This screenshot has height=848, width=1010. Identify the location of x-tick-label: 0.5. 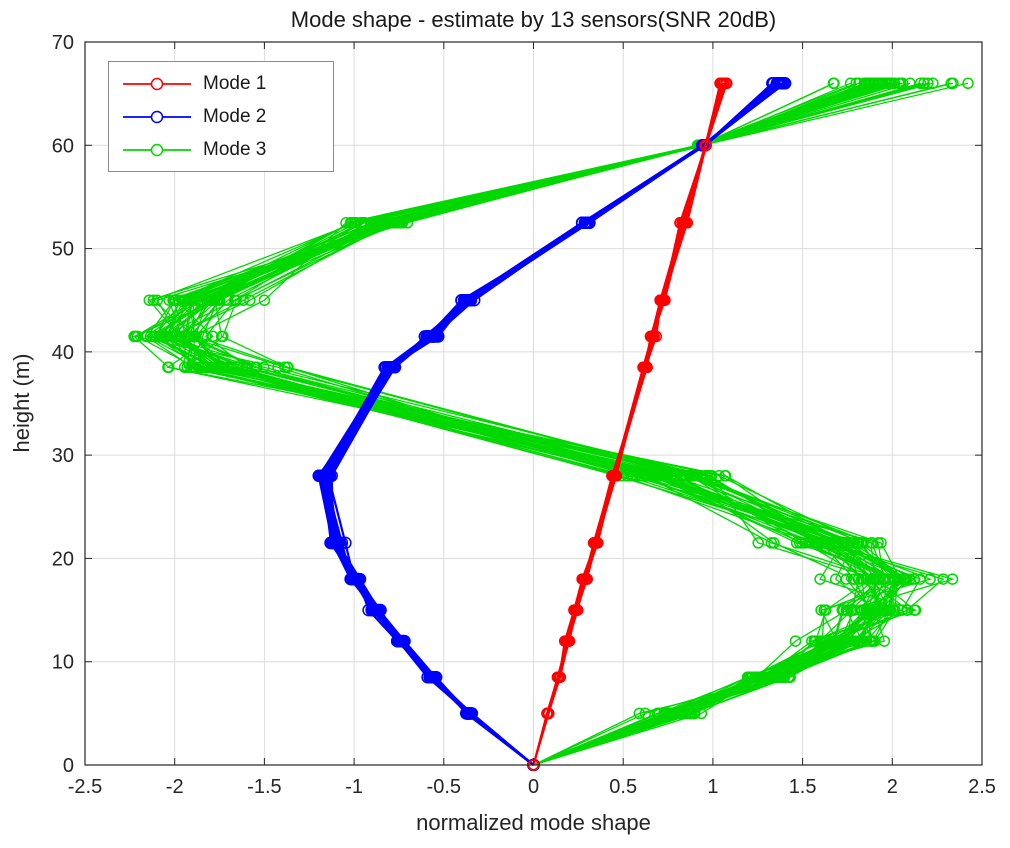
(623, 787).